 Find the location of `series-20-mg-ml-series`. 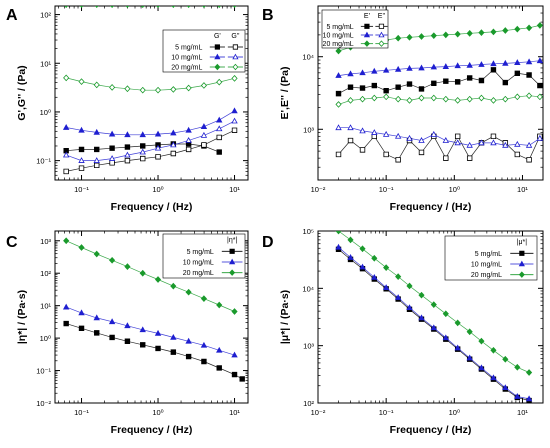

series-20-mg-ml-series is located at coordinates (150, 276).